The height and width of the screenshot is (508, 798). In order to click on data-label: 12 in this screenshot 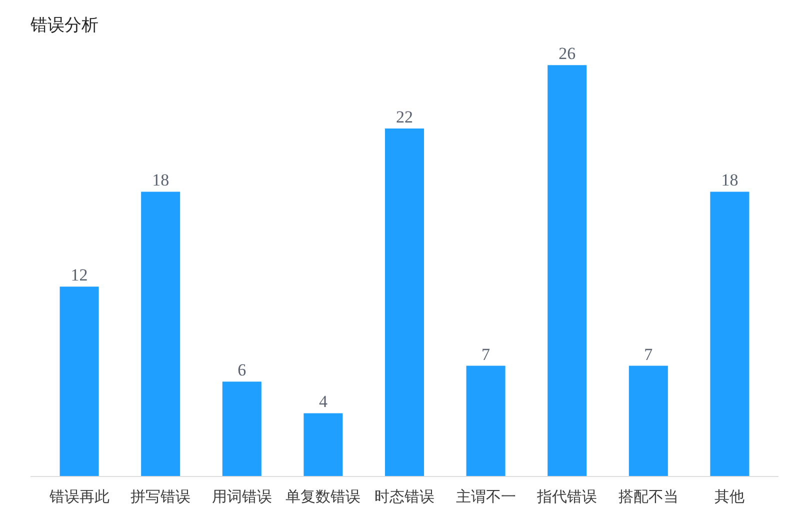, I will do `click(79, 275)`.